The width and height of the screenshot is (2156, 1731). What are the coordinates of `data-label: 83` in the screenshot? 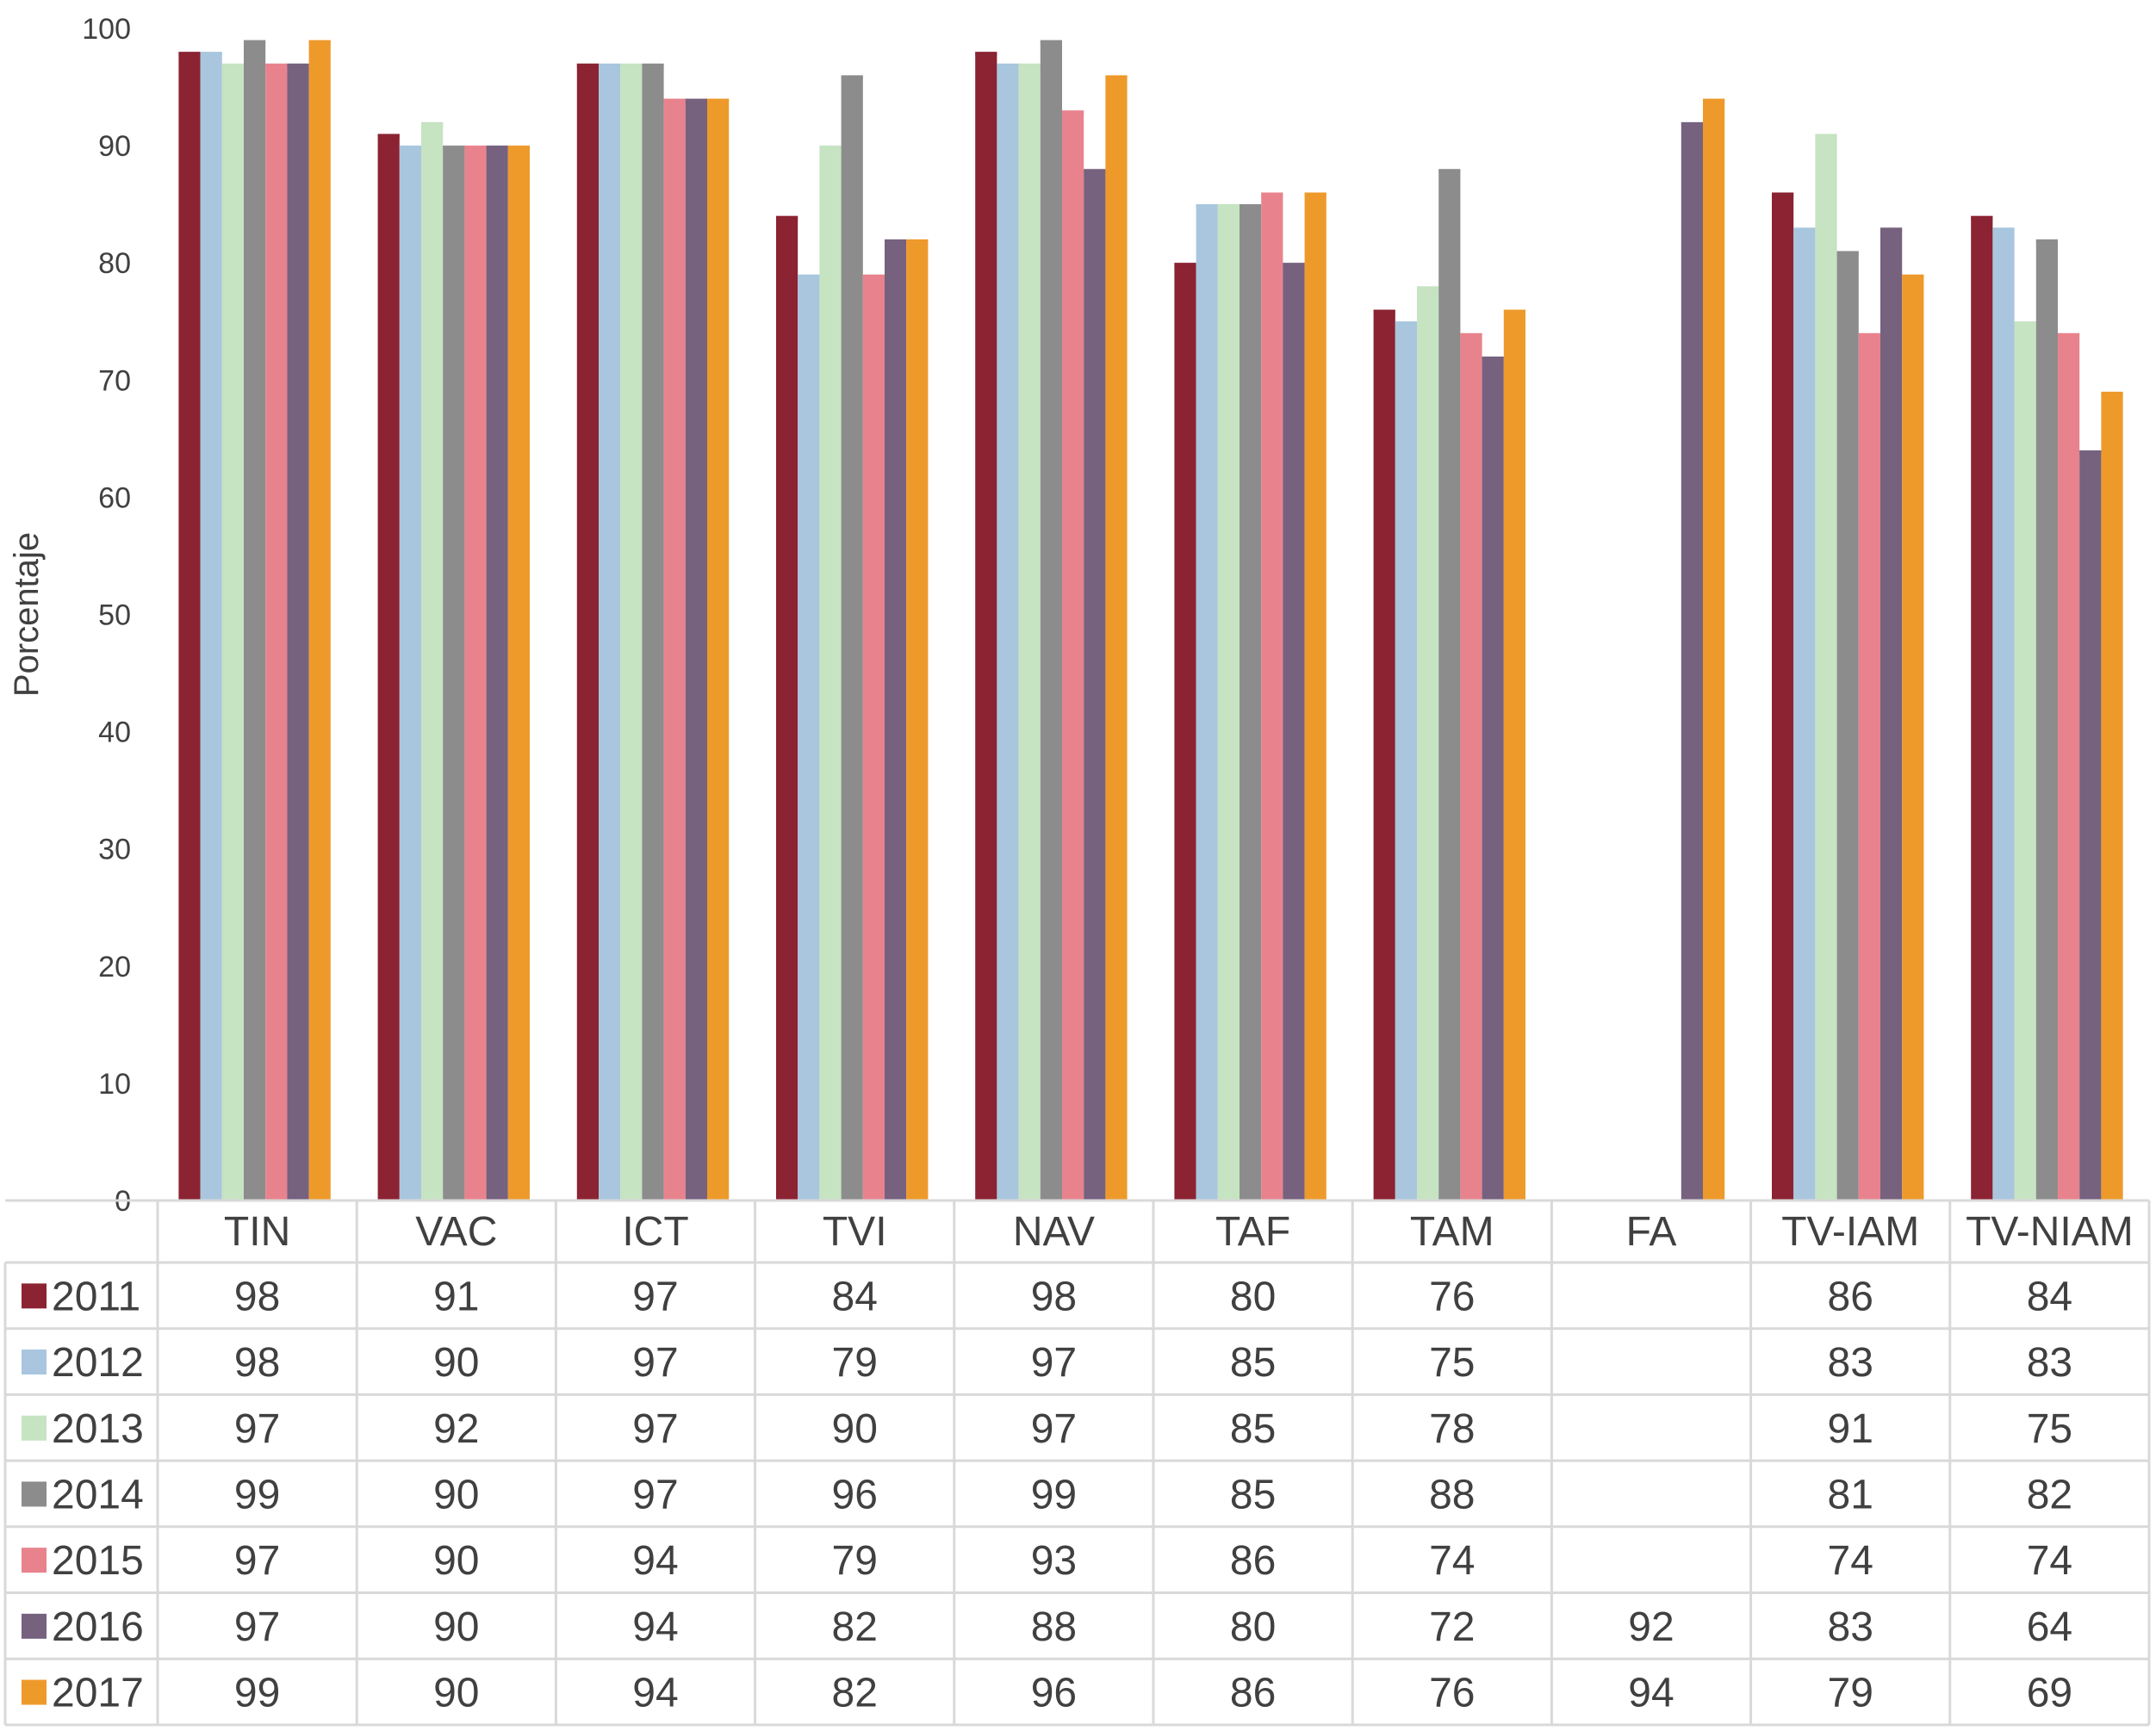 It's located at (1850, 1627).